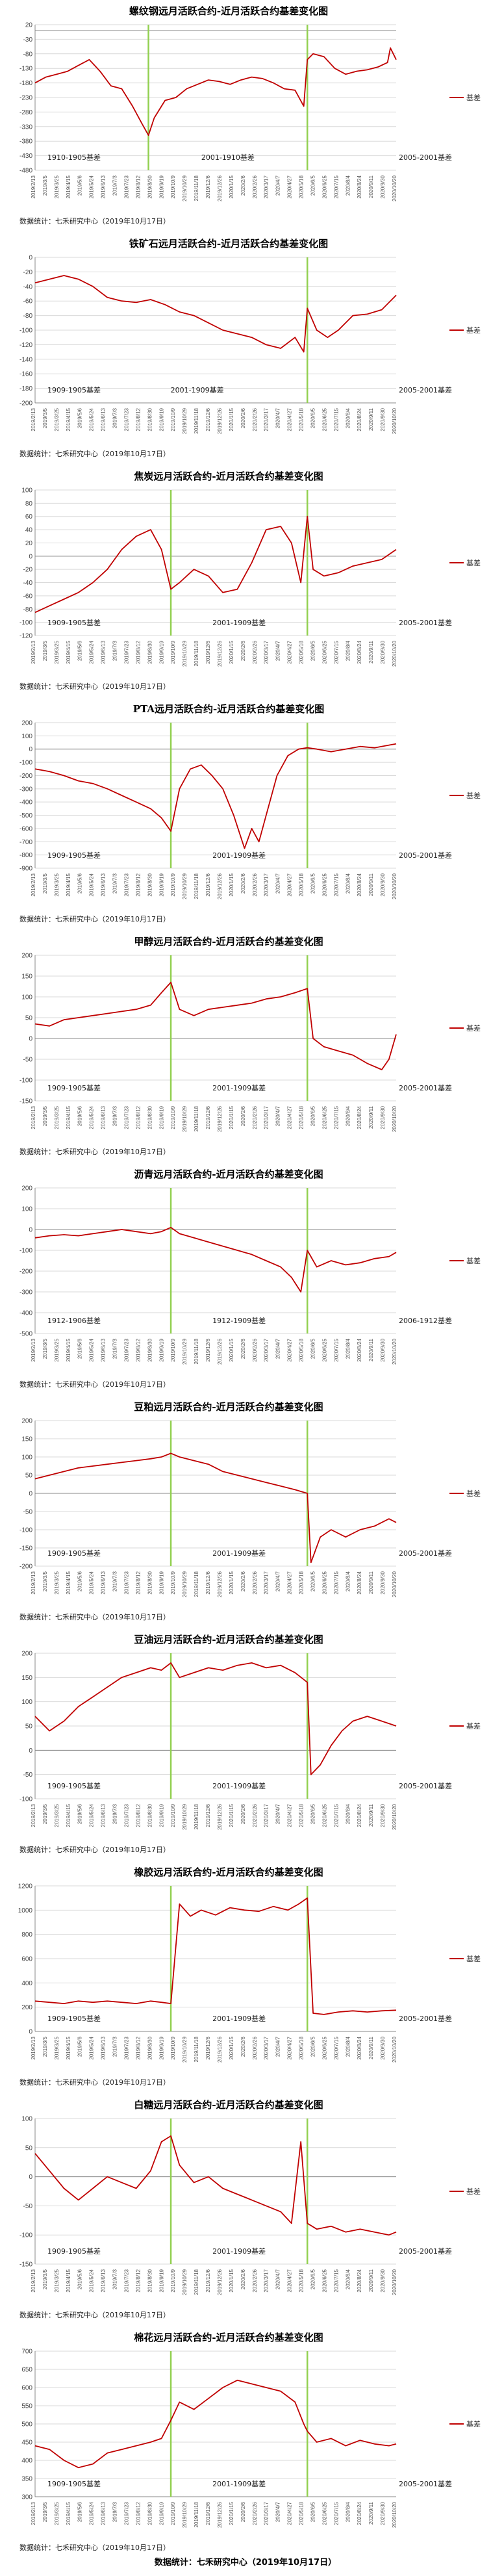  Describe the element at coordinates (25, 83) in the screenshot. I see `y-tick-label: -180` at that location.